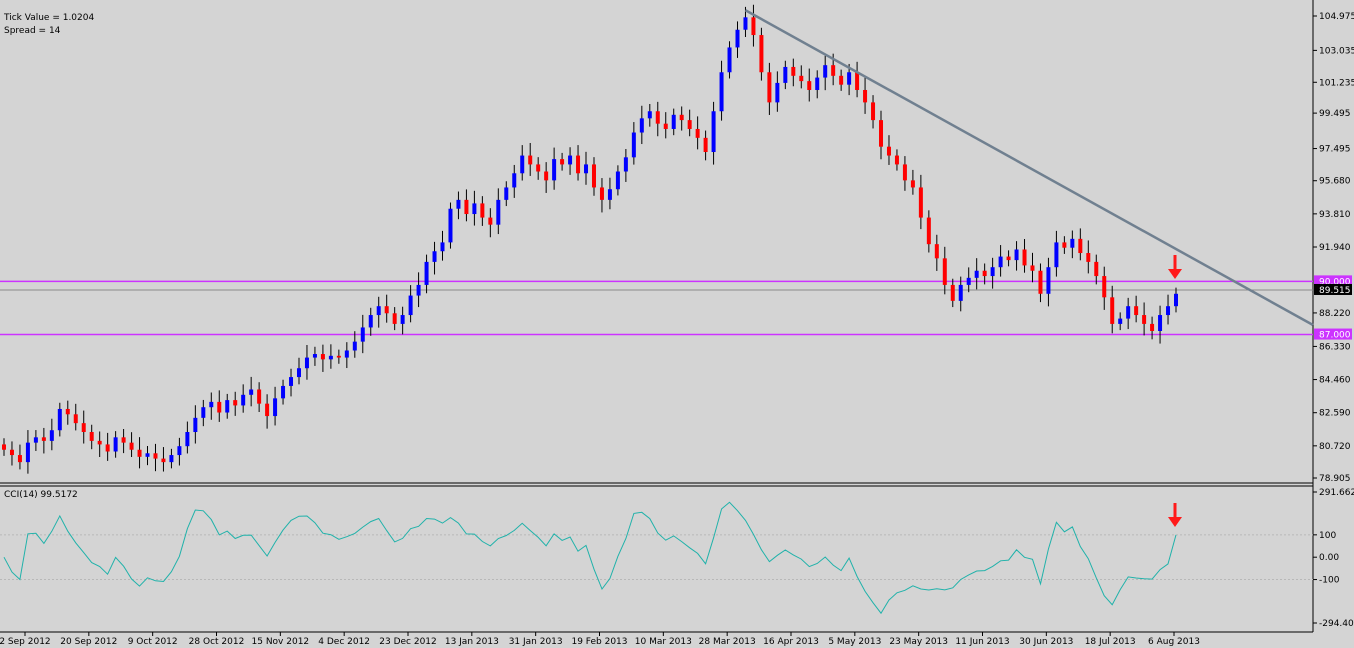 The width and height of the screenshot is (1354, 648). What do you see at coordinates (1329, 558) in the screenshot?
I see `cci-tick-label: 0.00` at bounding box center [1329, 558].